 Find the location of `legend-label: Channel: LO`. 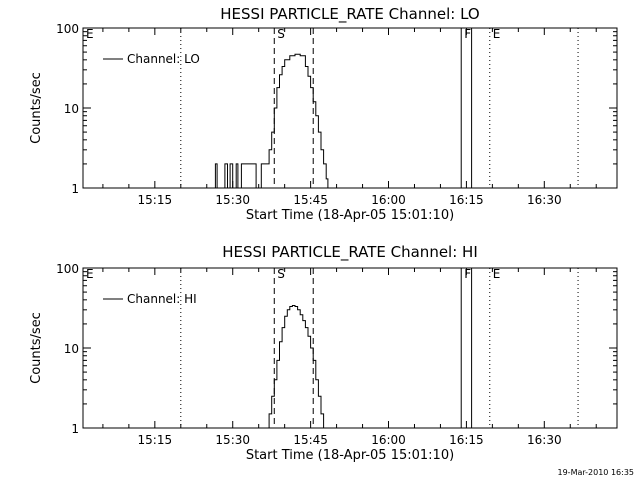

legend-label: Channel: LO is located at coordinates (163, 59).